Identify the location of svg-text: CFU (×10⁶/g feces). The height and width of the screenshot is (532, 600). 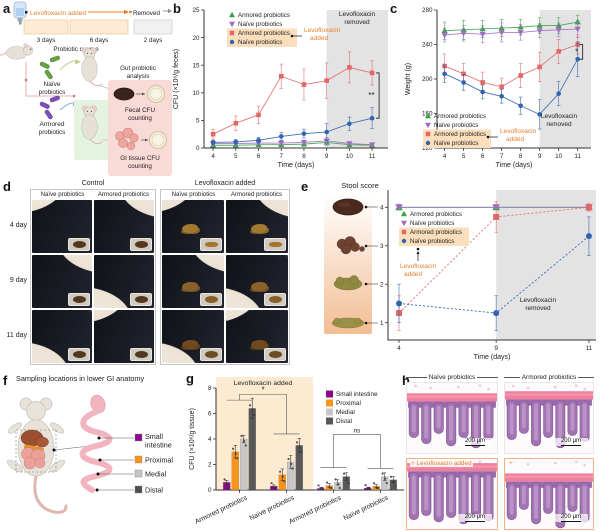
(176, 79).